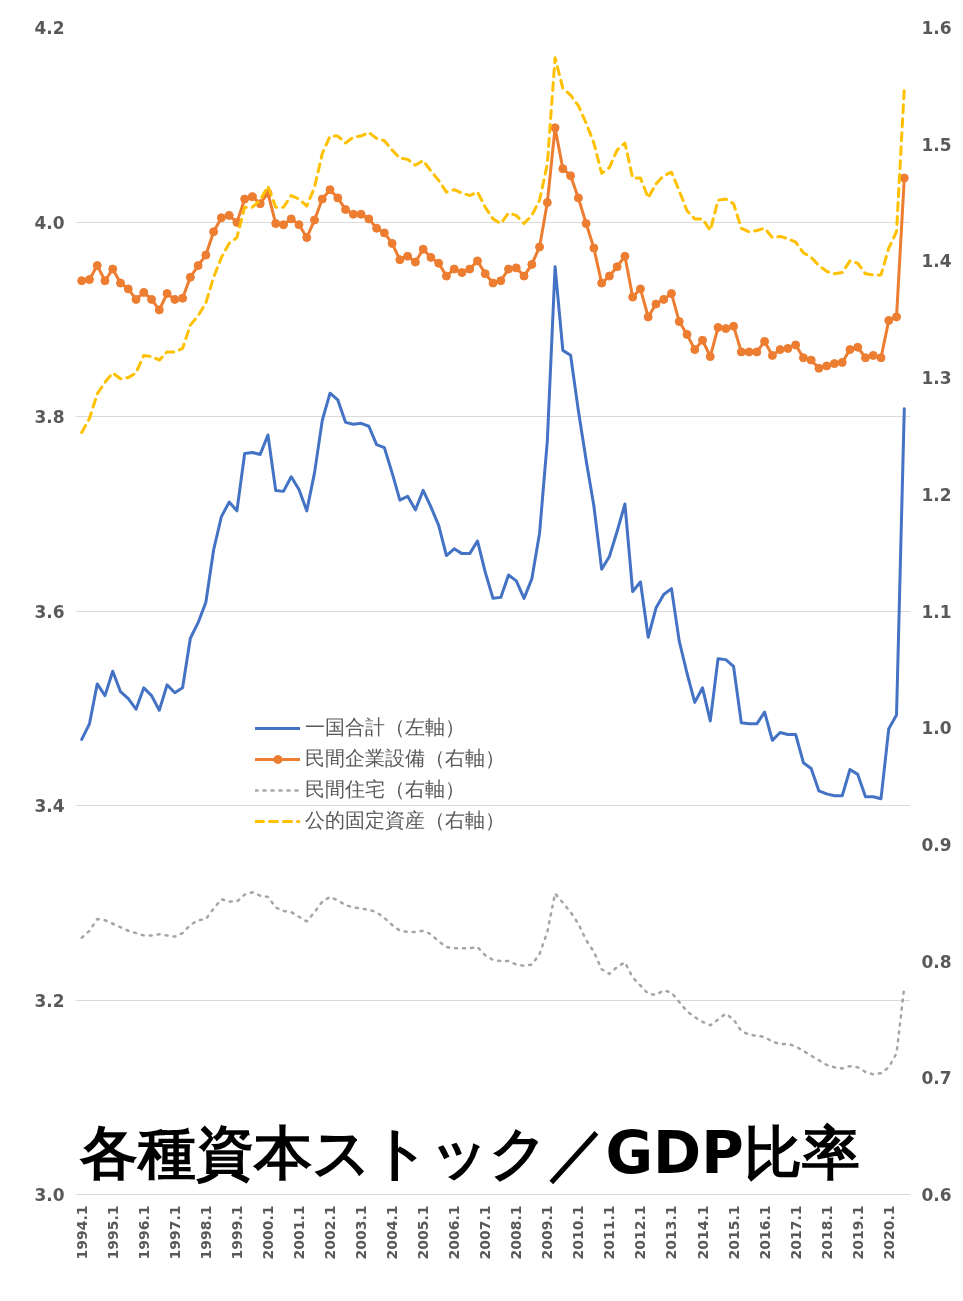 This screenshot has width=963, height=1301. I want to click on x-tick-label: 2007.1, so click(485, 1232).